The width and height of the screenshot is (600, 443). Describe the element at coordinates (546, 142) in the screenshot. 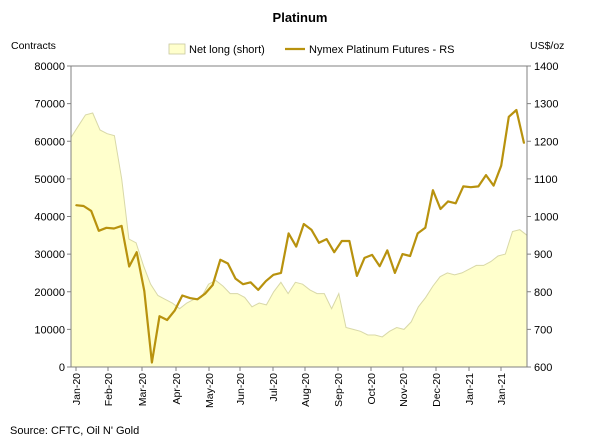

I see `y-right-tick-label: 1200` at that location.